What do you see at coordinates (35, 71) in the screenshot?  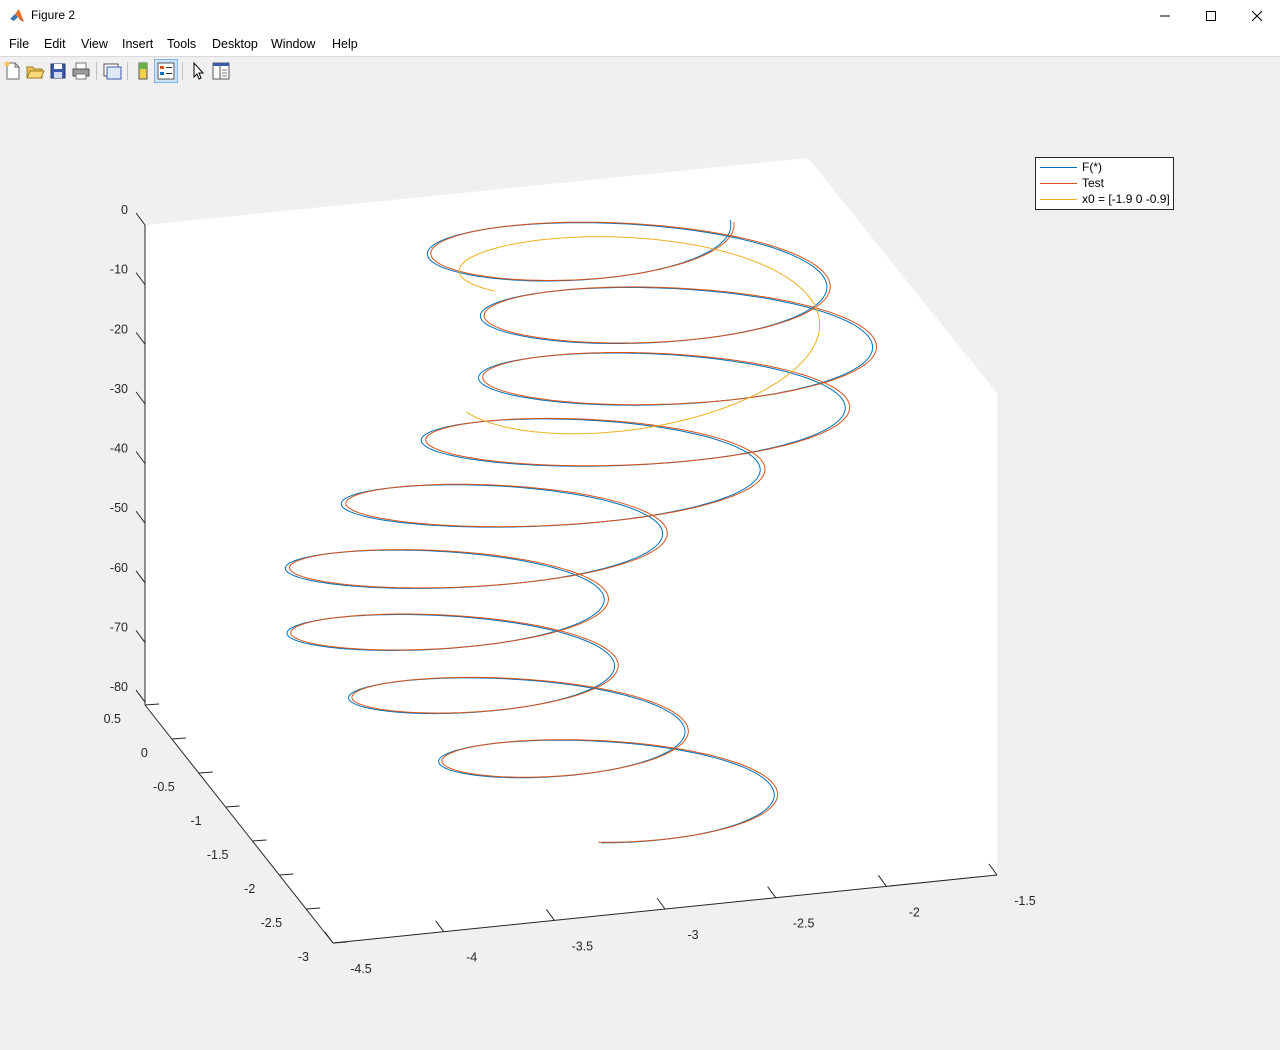 I see `open-icon` at bounding box center [35, 71].